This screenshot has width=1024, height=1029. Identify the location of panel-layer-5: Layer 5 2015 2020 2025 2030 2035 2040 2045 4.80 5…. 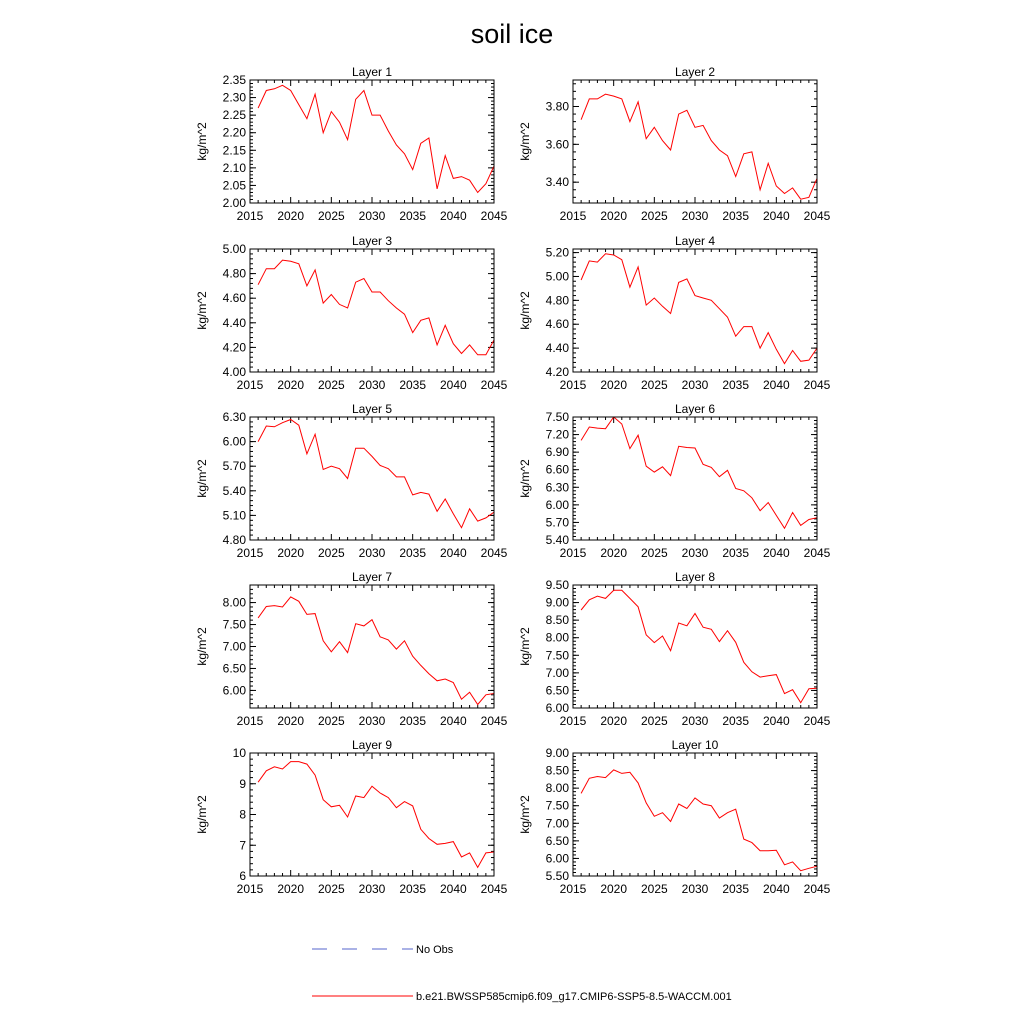
(351, 481).